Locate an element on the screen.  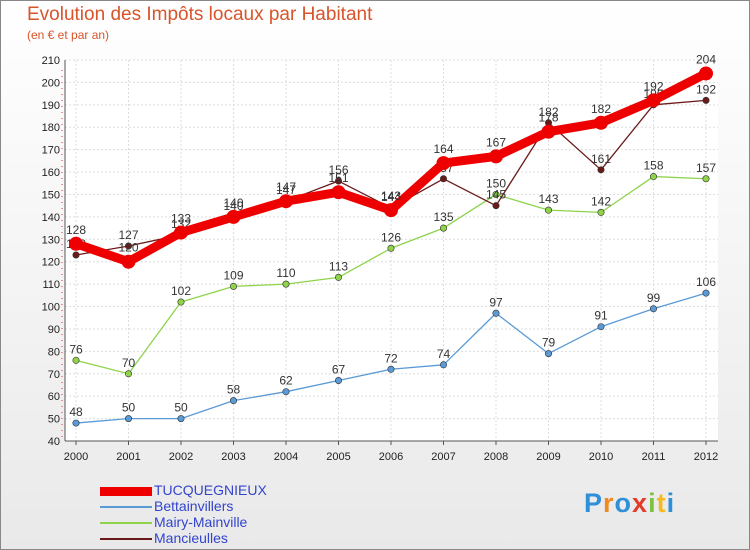
data-label: 140 is located at coordinates (233, 206).